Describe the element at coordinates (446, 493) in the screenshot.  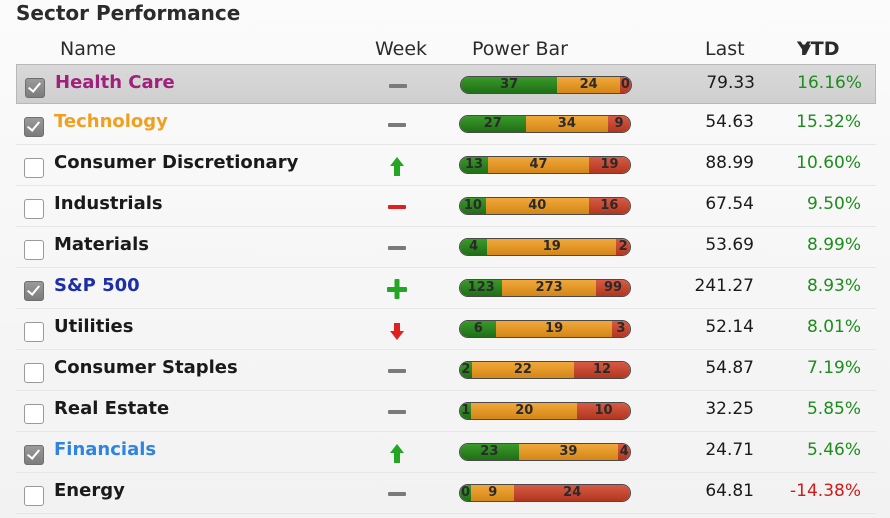
I see `table-row: Energy 0 9 24 64.81 -14.38%` at that location.